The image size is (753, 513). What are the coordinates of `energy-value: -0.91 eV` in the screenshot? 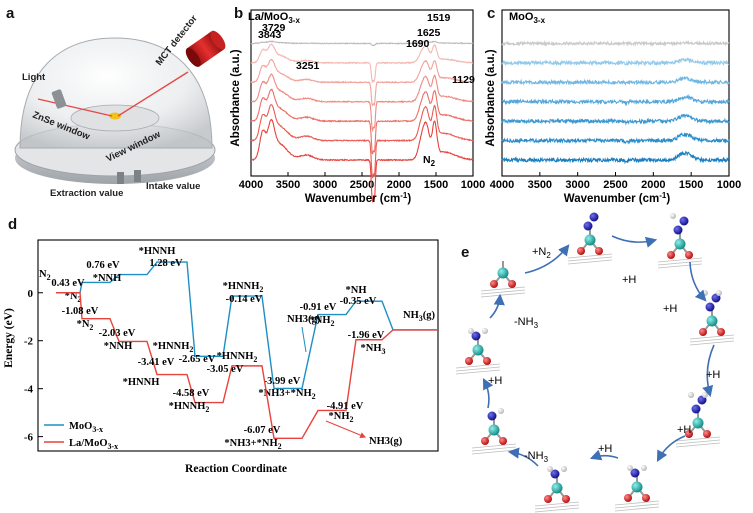 It's located at (318, 307).